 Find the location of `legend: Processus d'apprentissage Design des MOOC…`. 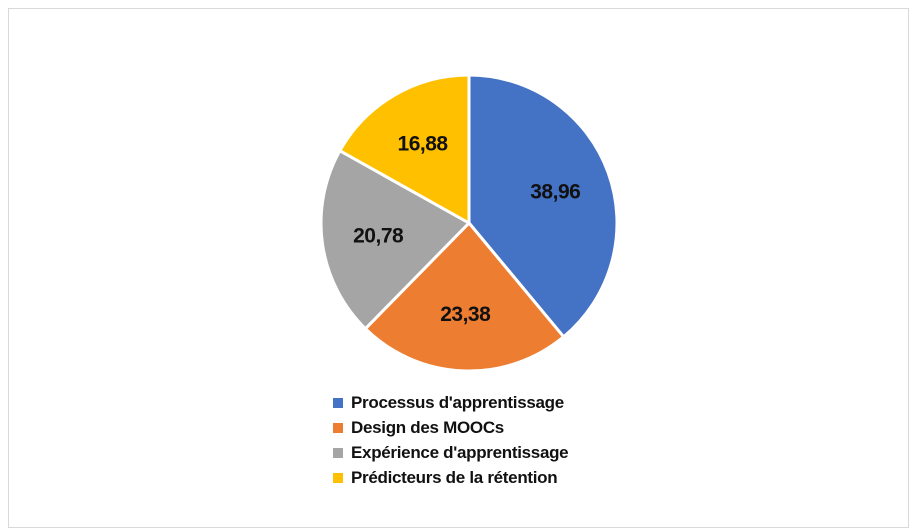

legend: Processus d'apprentissage Design des MOOC… is located at coordinates (451, 440).